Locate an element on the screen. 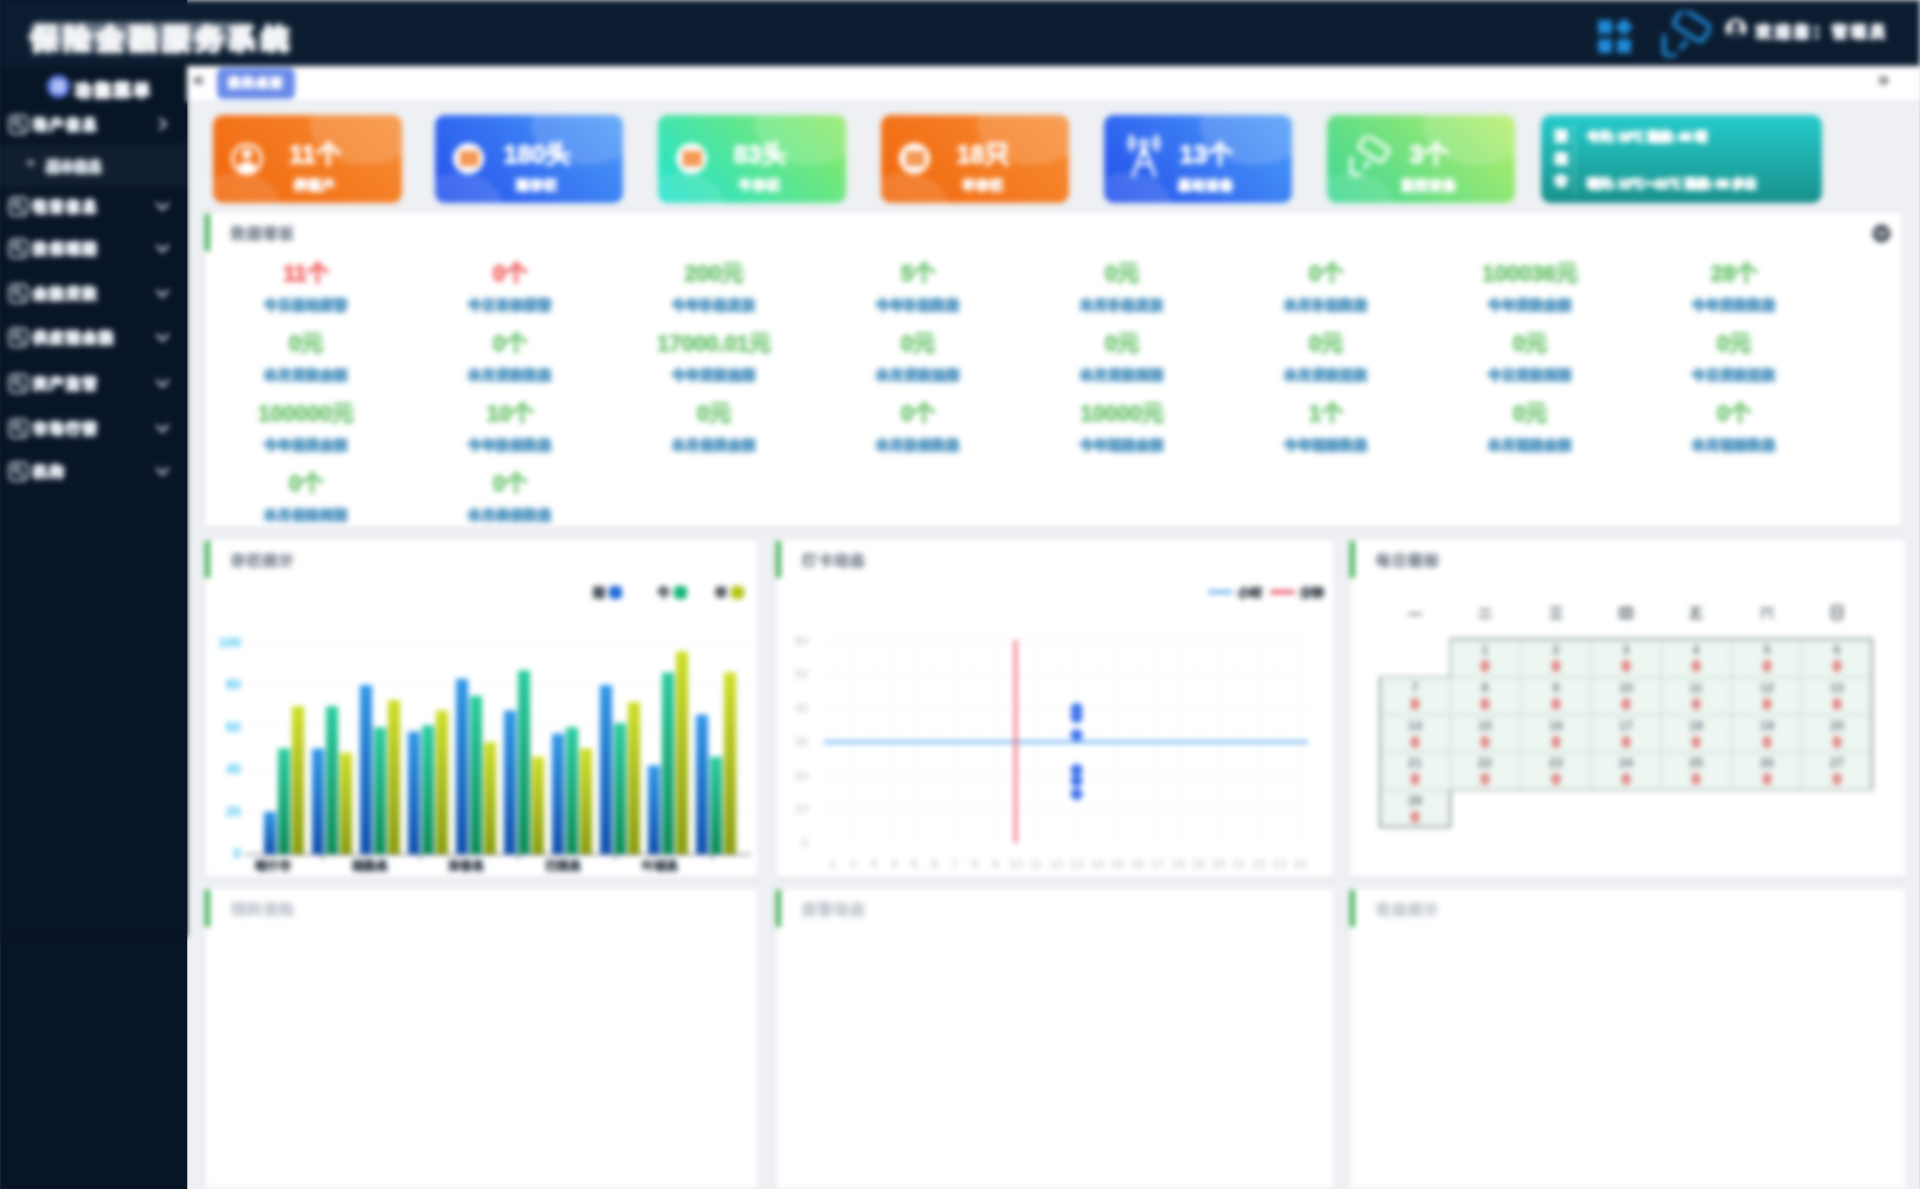 This screenshot has width=1920, height=1189. svg-text: 26 is located at coordinates (1767, 763).